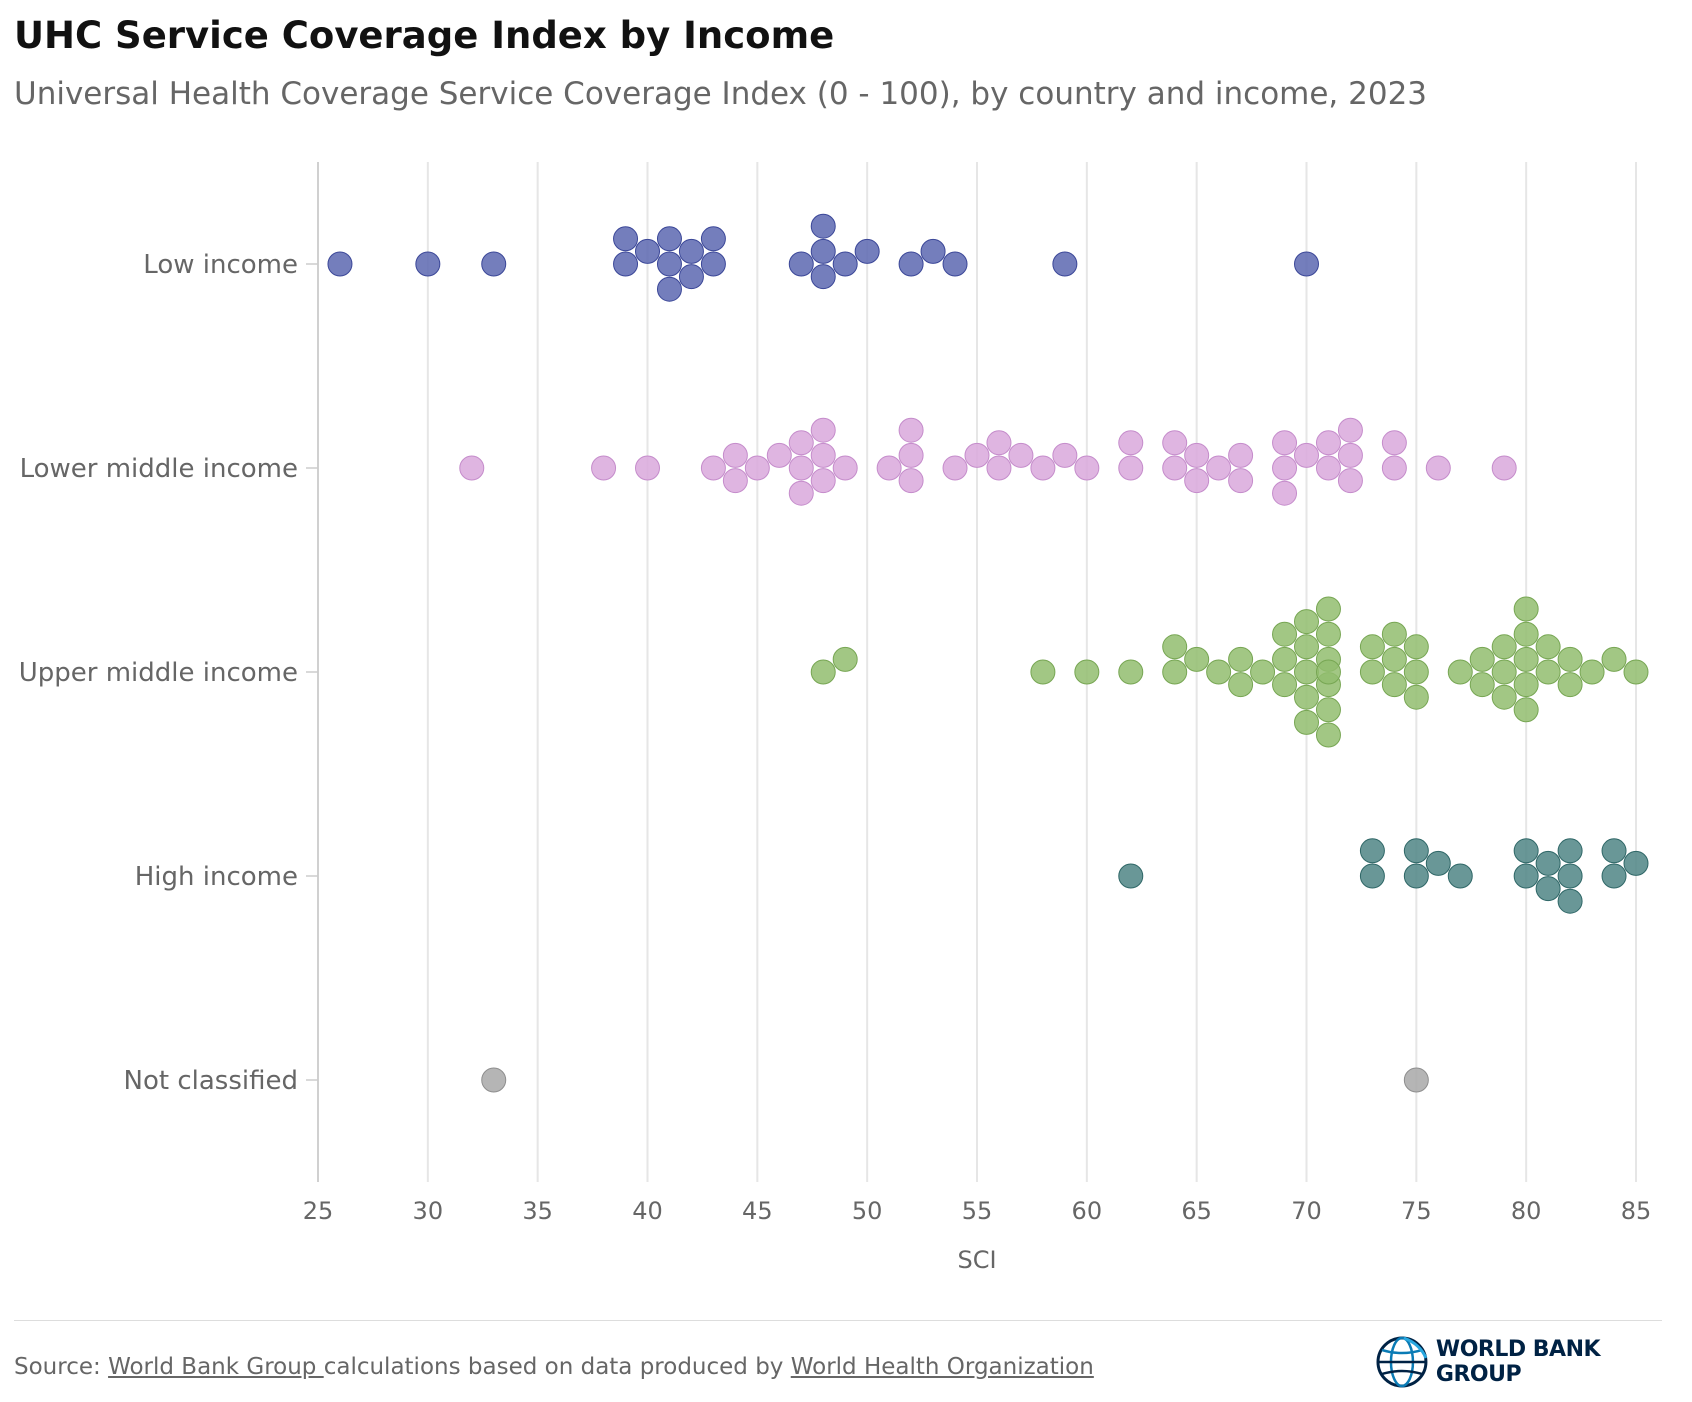 This screenshot has height=1402, width=1692. I want to click on source-link-who: World Health Organization, so click(942, 1367).